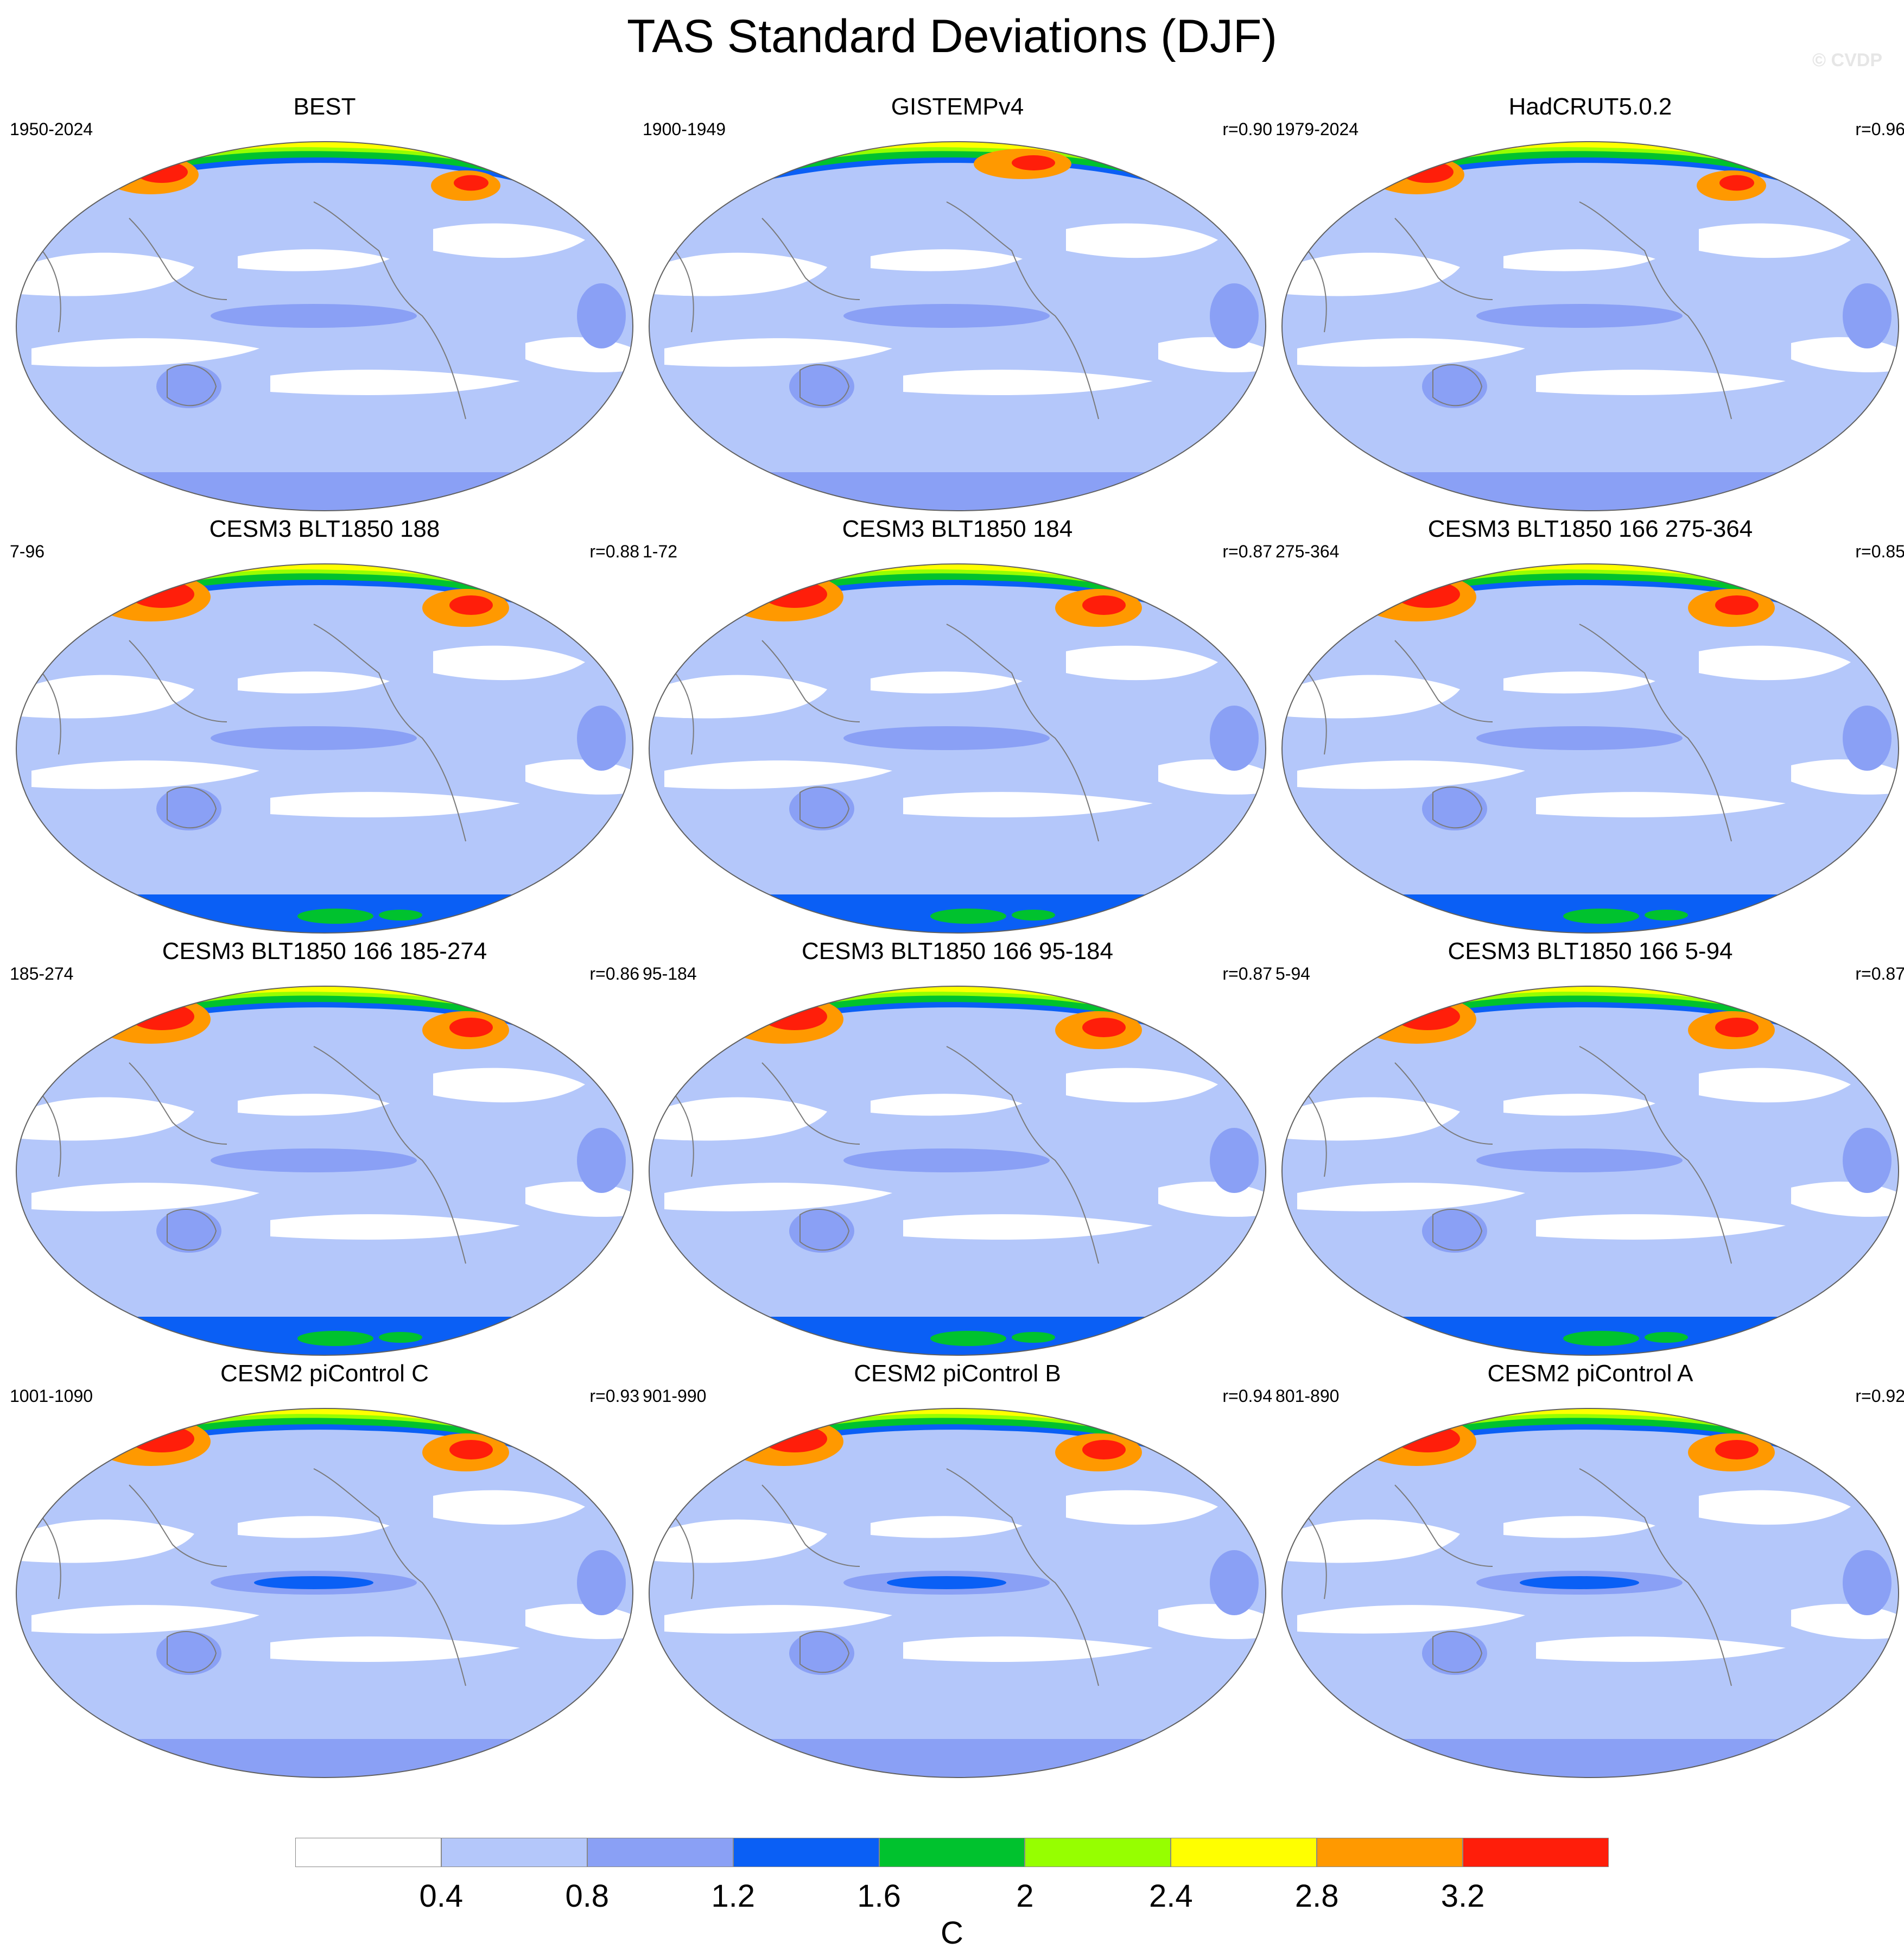 The image size is (1904, 1955). I want to click on panel-title: CESM2 piControl B, so click(957, 1373).